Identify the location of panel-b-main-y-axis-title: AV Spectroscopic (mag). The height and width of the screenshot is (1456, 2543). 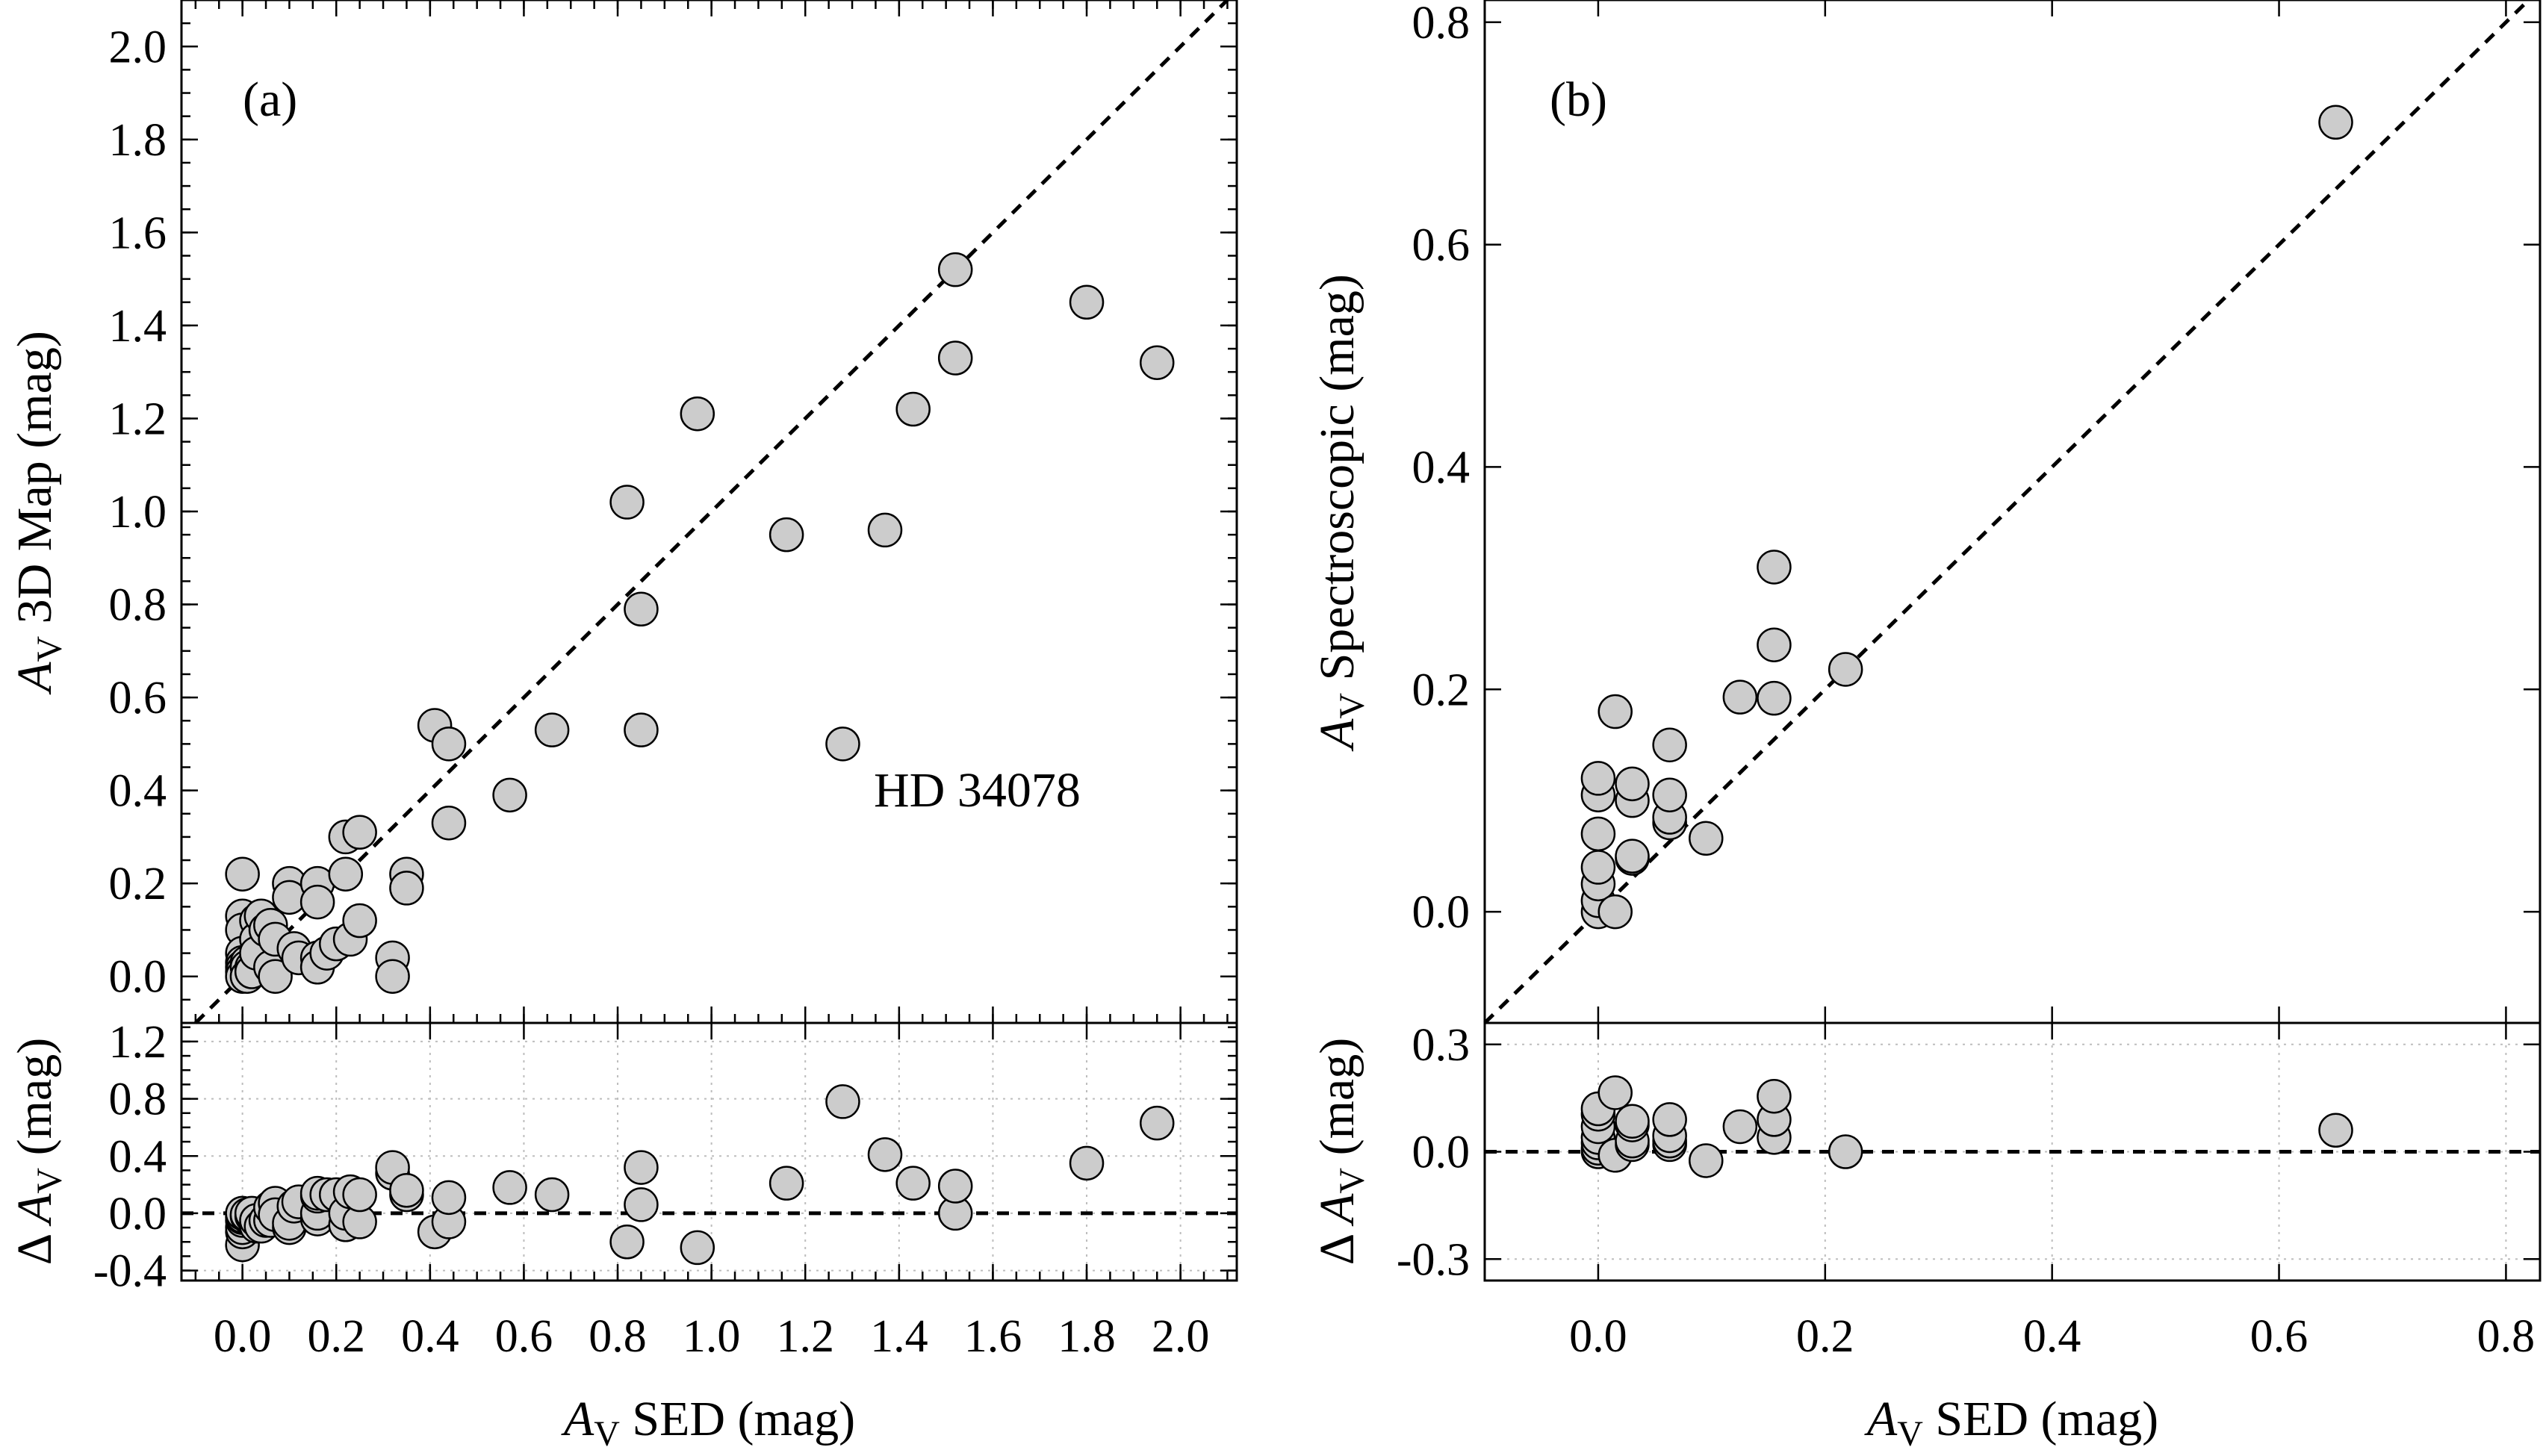
(1341, 513).